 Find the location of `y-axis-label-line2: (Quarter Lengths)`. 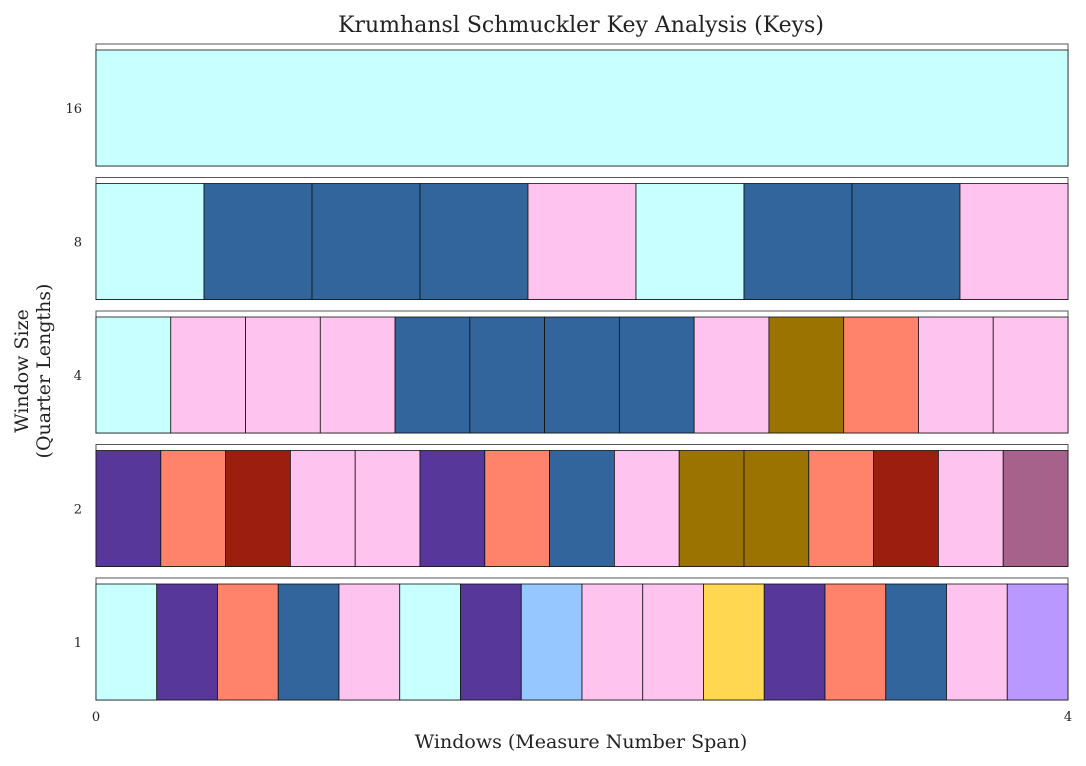

y-axis-label-line2: (Quarter Lengths) is located at coordinates (44, 371).